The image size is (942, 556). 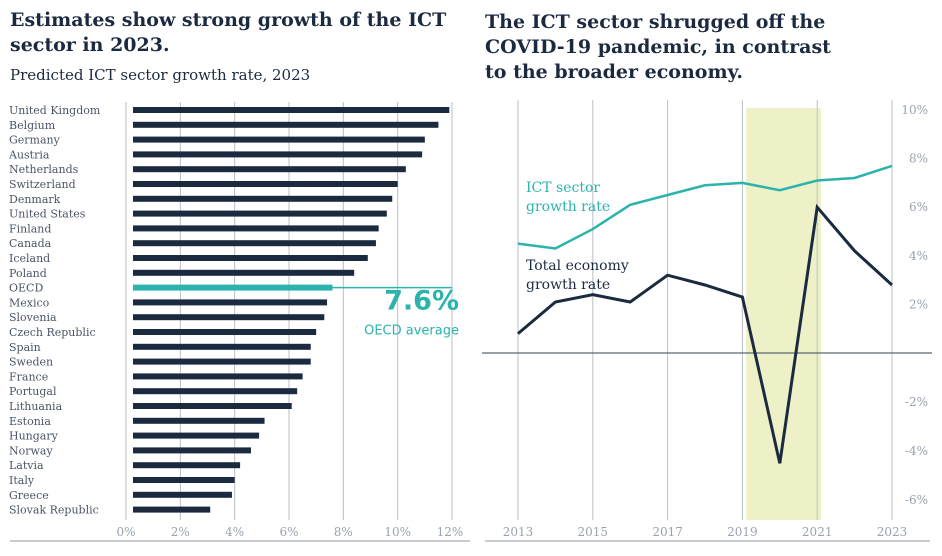 What do you see at coordinates (918, 304) in the screenshot?
I see `y-tick-label: 2%` at bounding box center [918, 304].